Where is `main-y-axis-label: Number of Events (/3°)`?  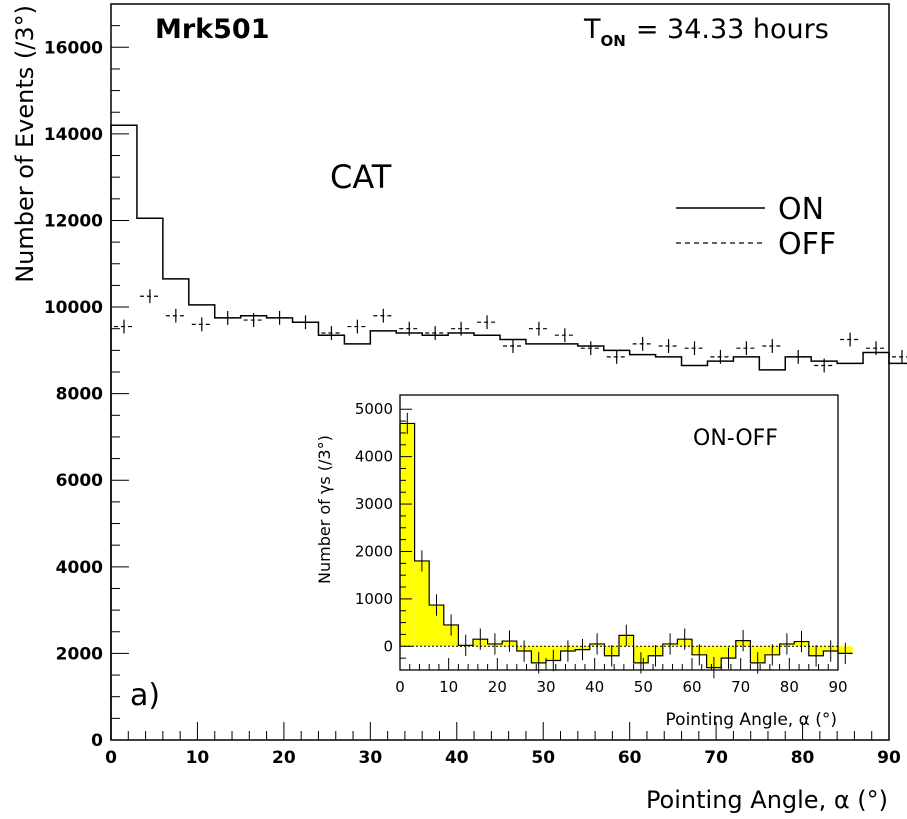
main-y-axis-label: Number of Events (/3°) is located at coordinates (25, 144).